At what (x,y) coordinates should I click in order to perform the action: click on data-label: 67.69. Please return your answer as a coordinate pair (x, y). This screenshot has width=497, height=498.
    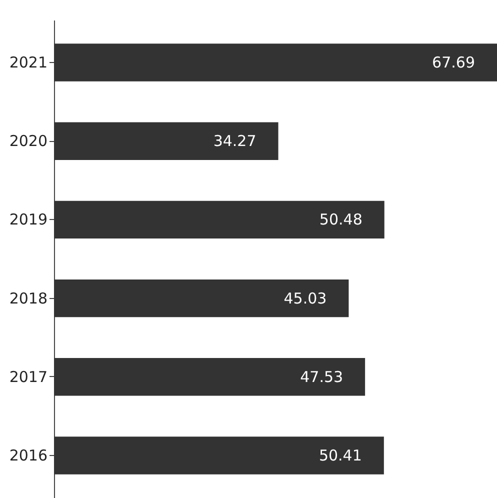
    Looking at the image, I should click on (453, 62).